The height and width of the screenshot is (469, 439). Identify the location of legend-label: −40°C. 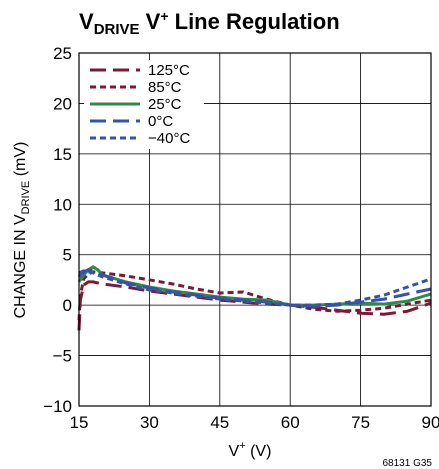
(169, 138).